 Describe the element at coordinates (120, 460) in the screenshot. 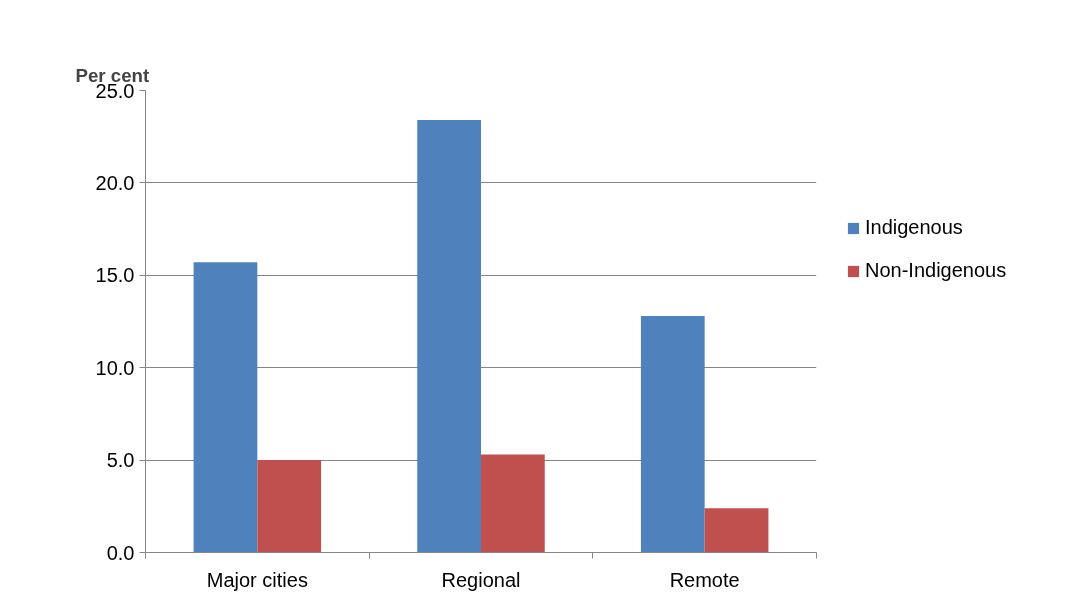

I see `y-tick-label: 5.0` at that location.